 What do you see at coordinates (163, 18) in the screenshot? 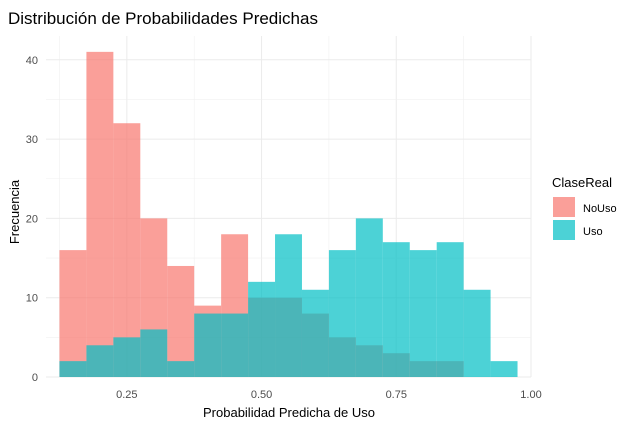
I see `chart-title: Distribución de Probabilidades Predichas` at bounding box center [163, 18].